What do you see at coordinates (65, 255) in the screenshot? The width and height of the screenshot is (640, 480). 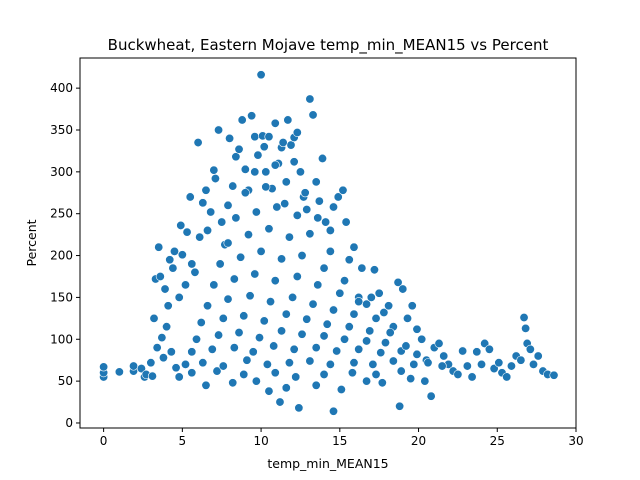 I see `y-axis: 0 50 100 150 200 250 300 350 400` at bounding box center [65, 255].